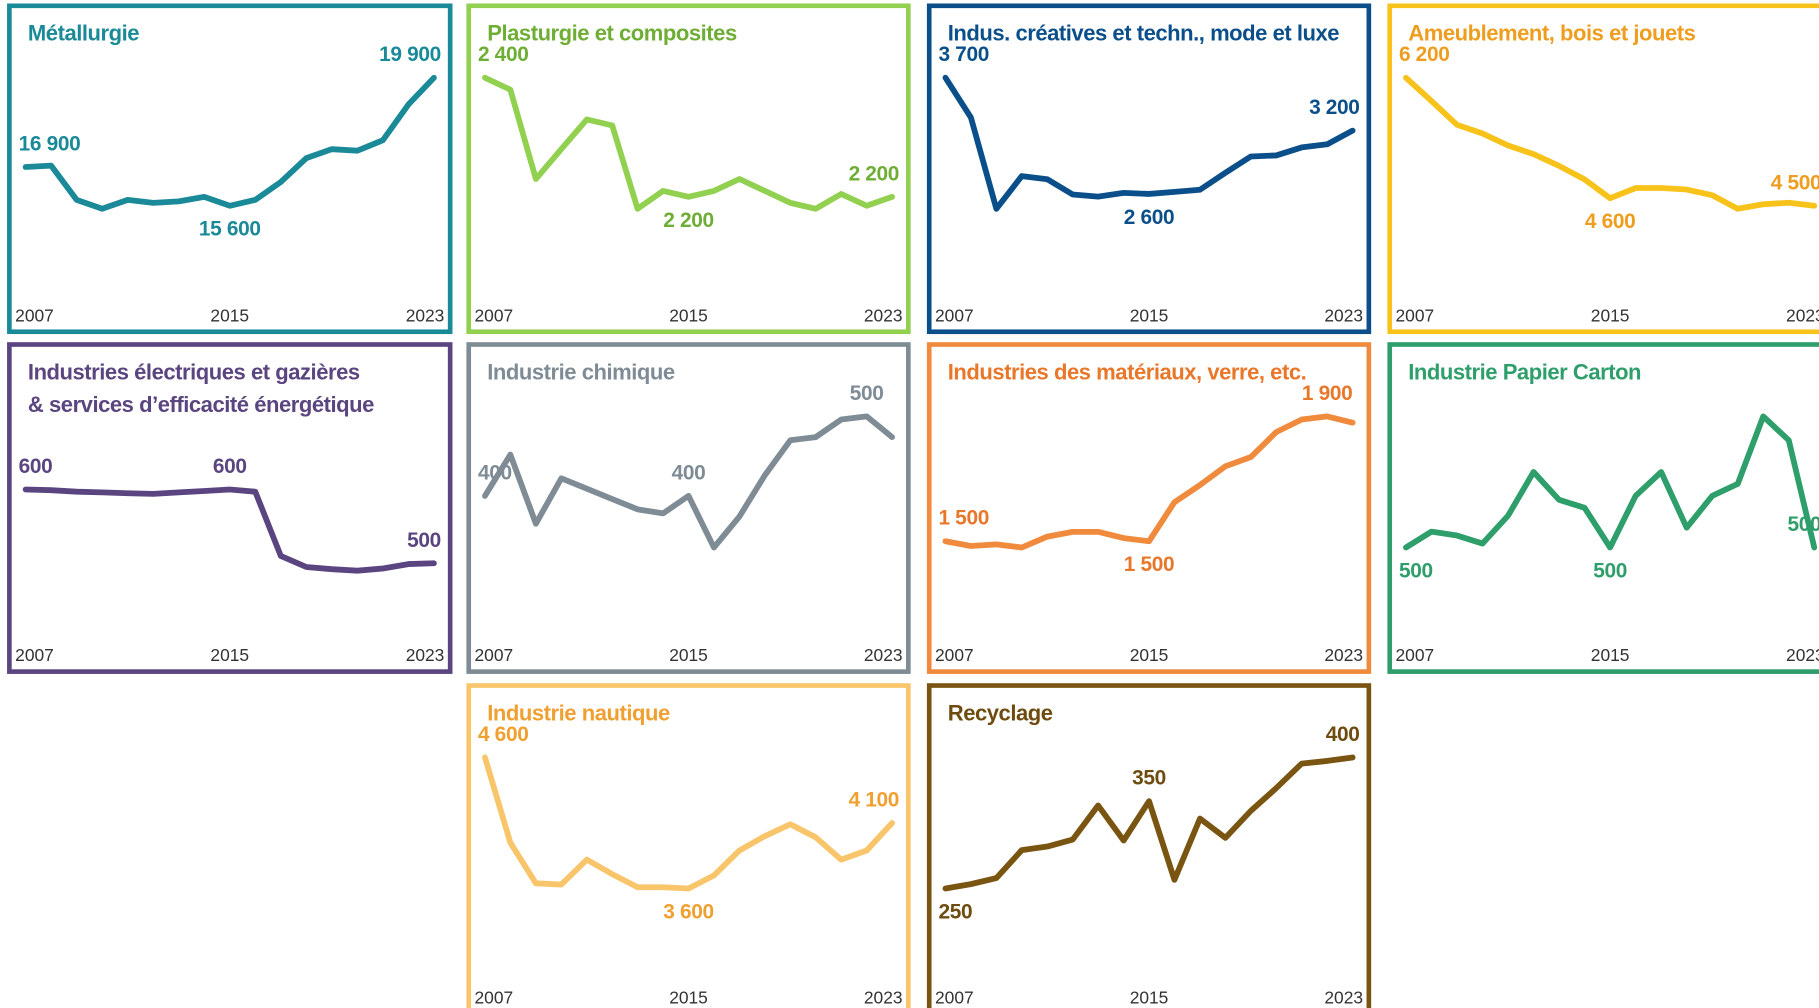  Describe the element at coordinates (83, 33) in the screenshot. I see `panel-title: Métallurgie` at that location.